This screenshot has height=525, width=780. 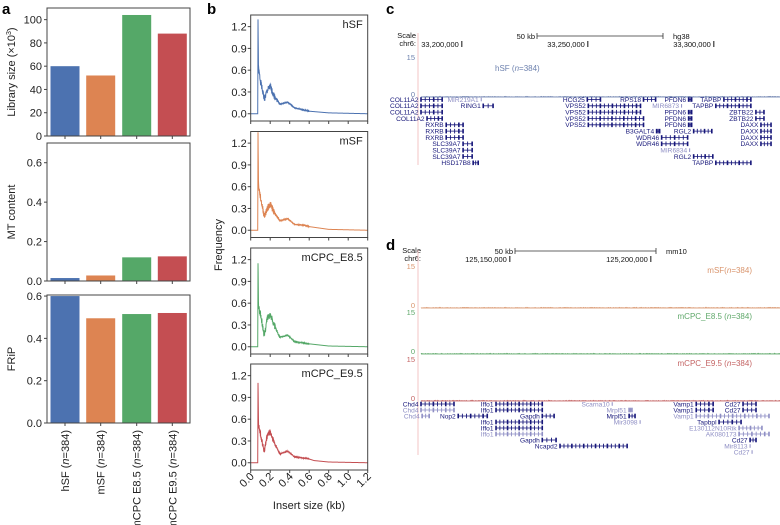 I want to click on gene-label: Chd4, so click(x=411, y=404).